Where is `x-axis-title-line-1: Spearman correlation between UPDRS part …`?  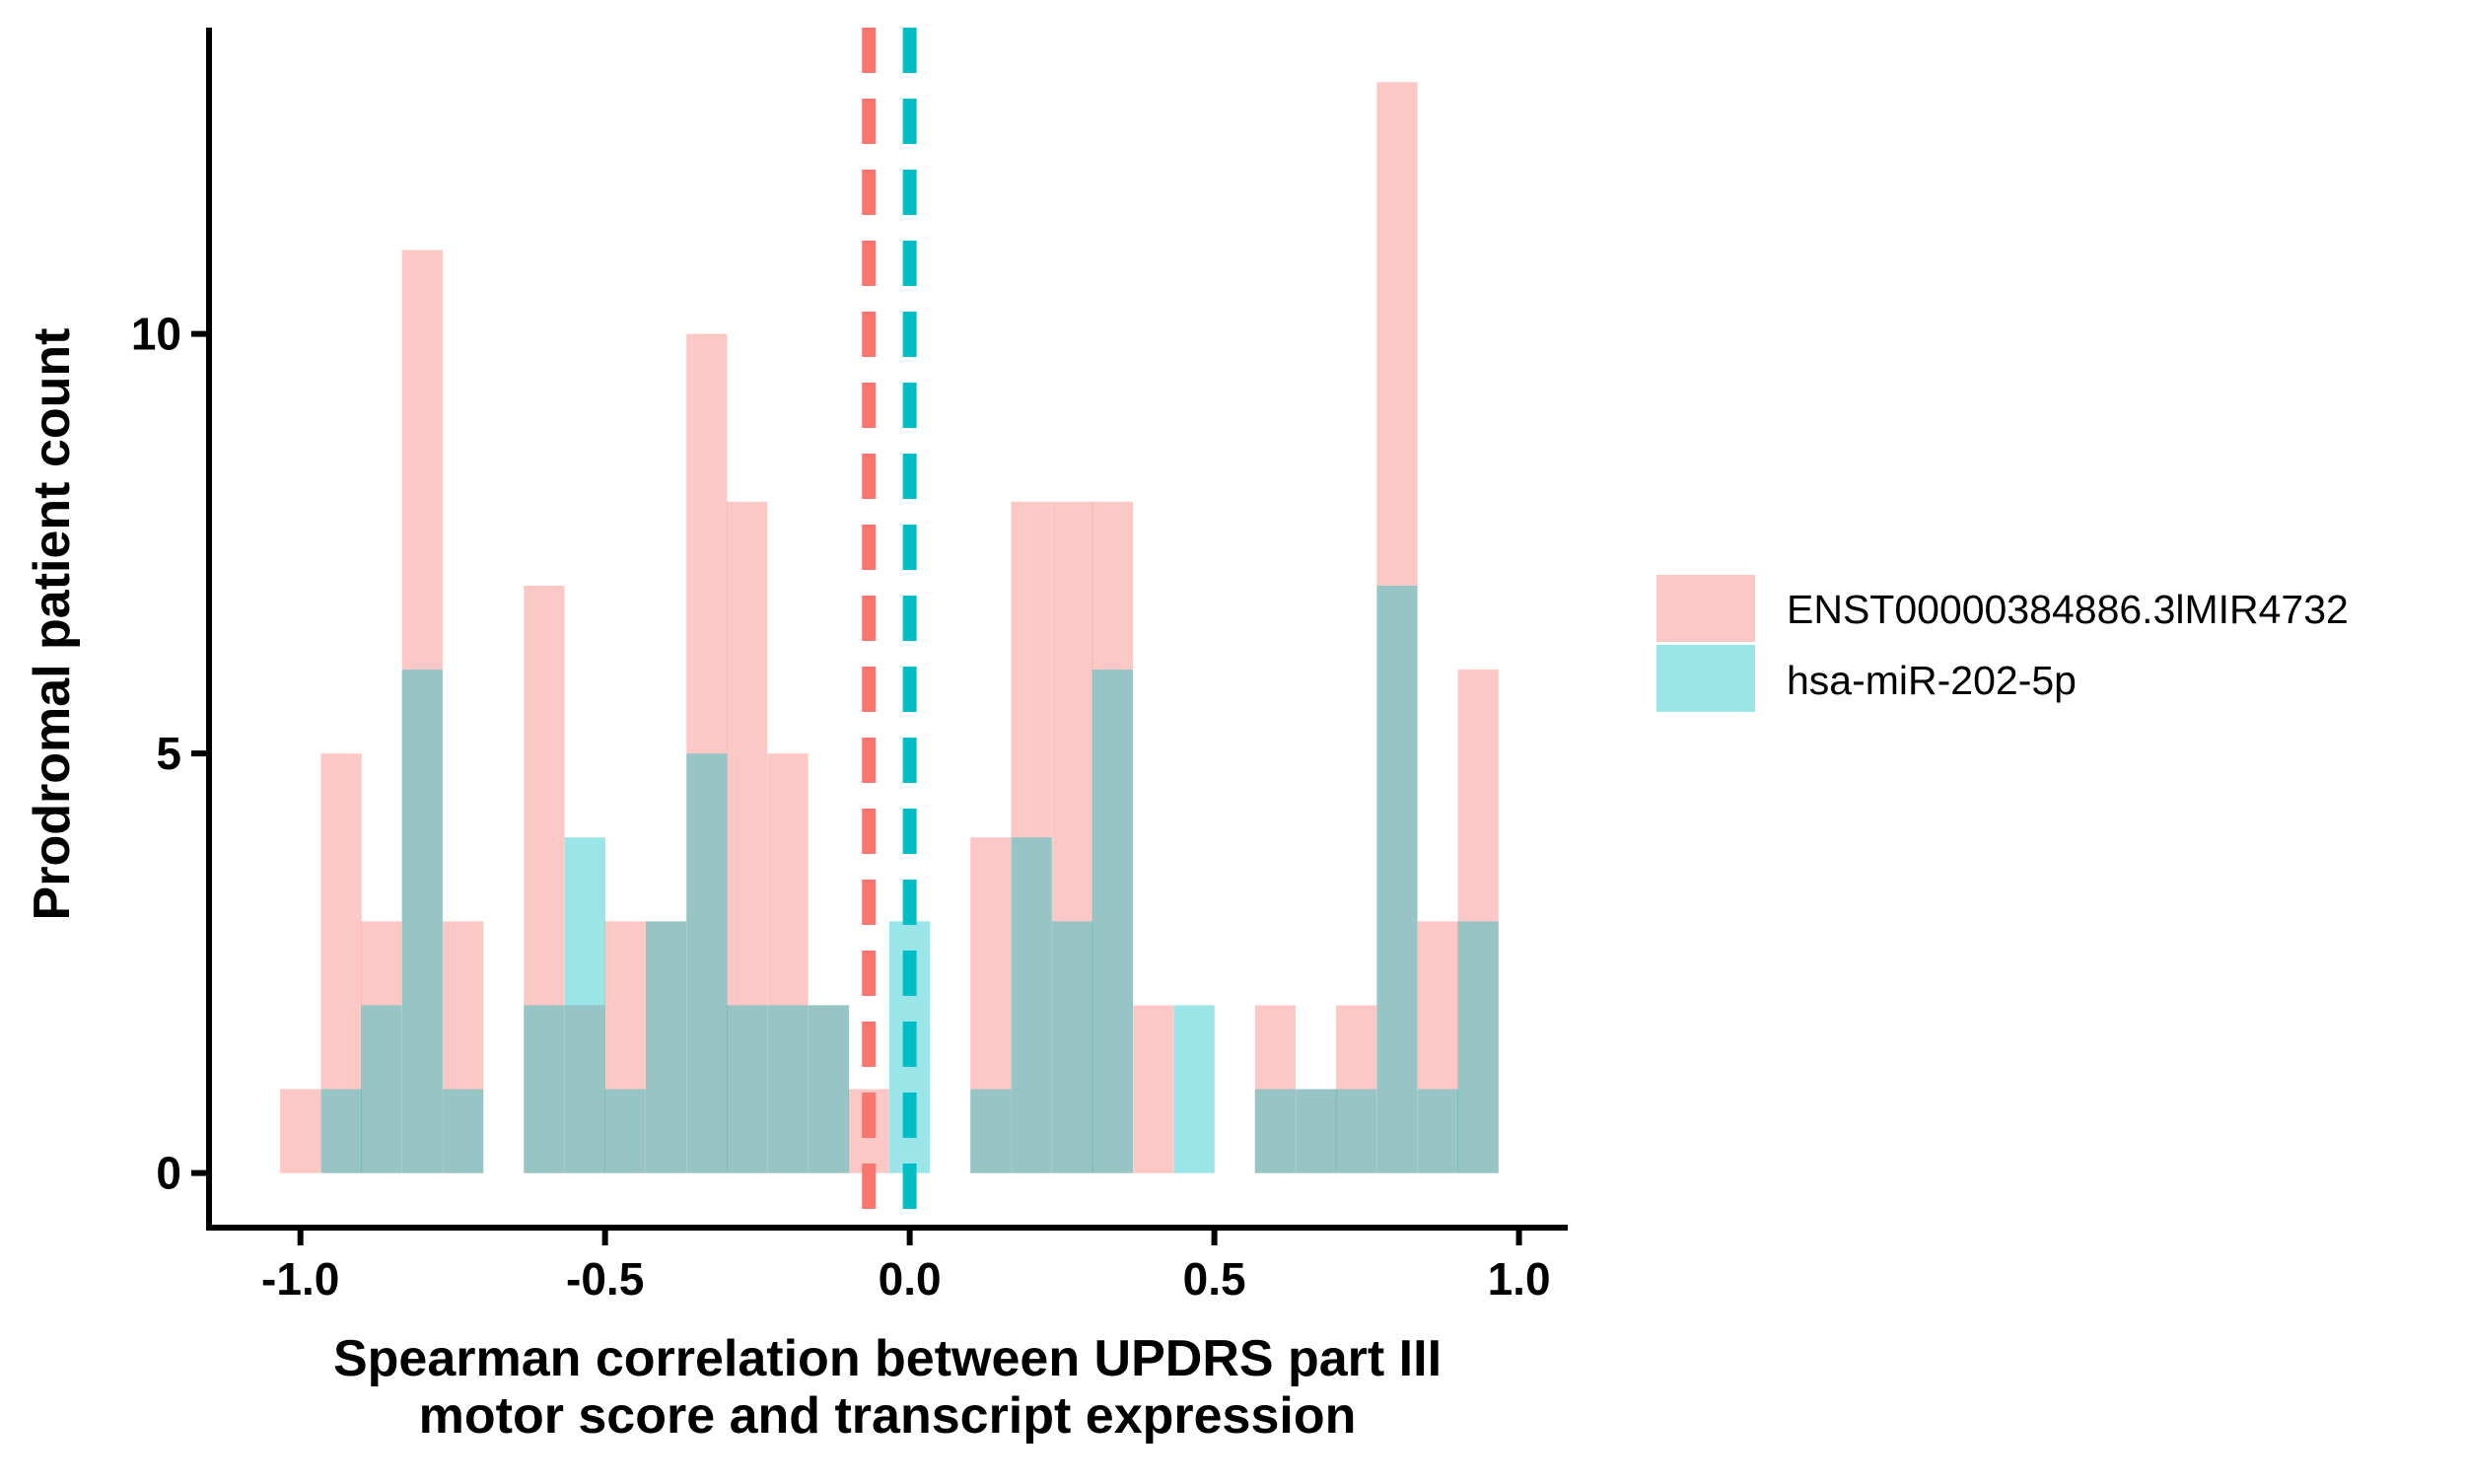
x-axis-title-line-1: Spearman correlation between UPDRS part … is located at coordinates (887, 1358).